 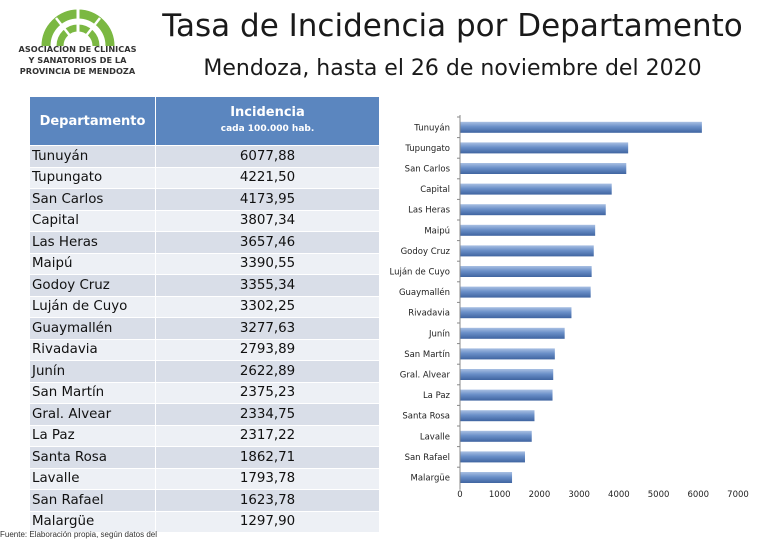 I want to click on department-cell: Capital, so click(x=92, y=220).